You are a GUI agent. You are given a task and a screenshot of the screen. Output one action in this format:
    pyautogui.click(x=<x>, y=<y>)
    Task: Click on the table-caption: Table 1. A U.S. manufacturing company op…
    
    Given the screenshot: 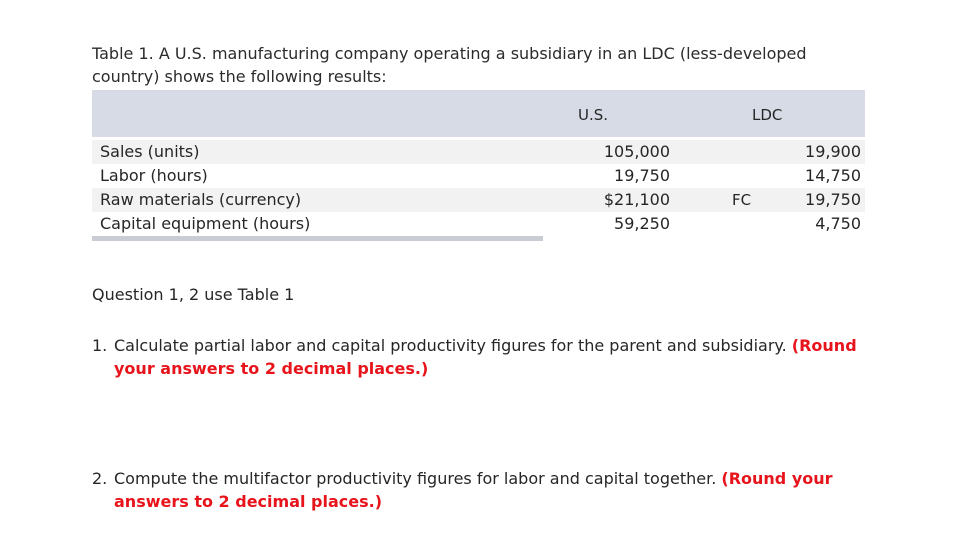 What is the action you would take?
    pyautogui.click(x=449, y=65)
    